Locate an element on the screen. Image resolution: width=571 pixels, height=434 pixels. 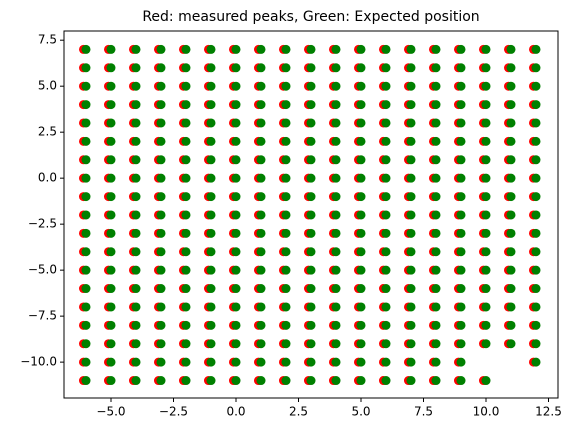
x-tick-label: 12.5 is located at coordinates (548, 412).